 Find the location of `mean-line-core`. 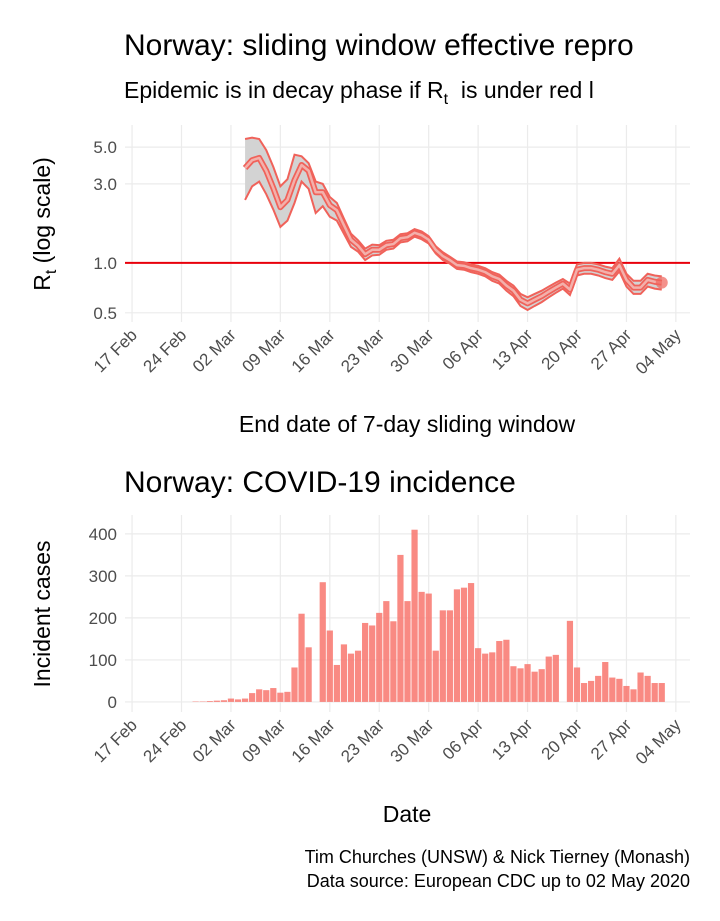

mean-line-core is located at coordinates (453, 230).